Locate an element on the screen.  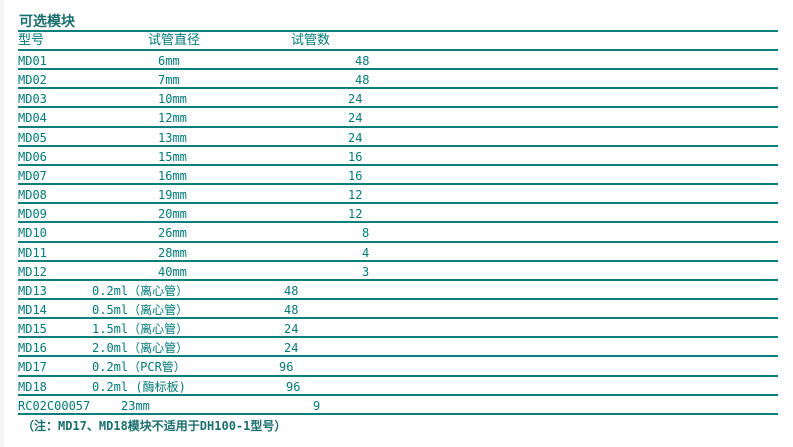
row-diameter: 26mm is located at coordinates (172, 233).